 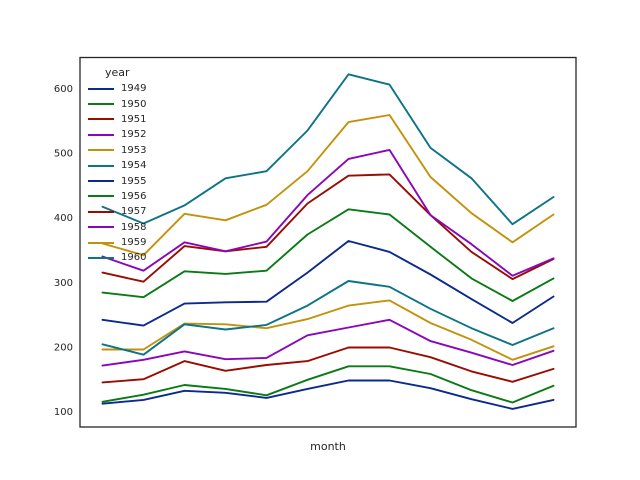 I want to click on legend-label: 1958, so click(x=134, y=227).